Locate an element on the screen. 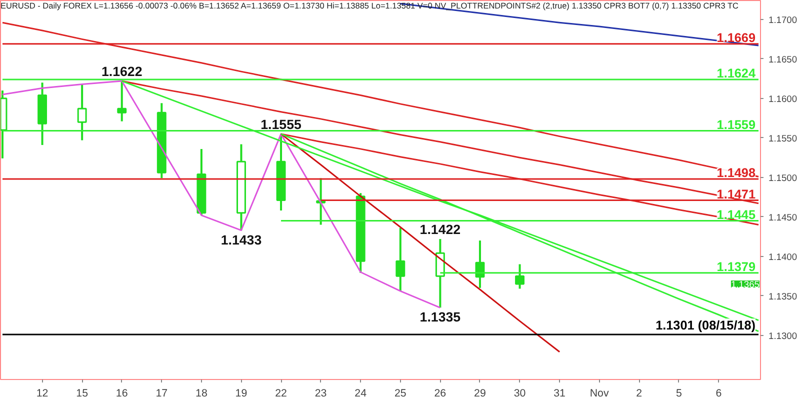 This screenshot has width=800, height=402. x-tick-label: 29 is located at coordinates (480, 394).